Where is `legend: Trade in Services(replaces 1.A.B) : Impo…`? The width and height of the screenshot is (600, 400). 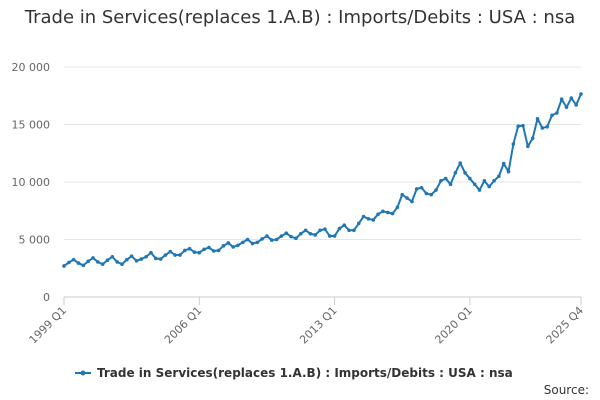 legend: Trade in Services(replaces 1.A.B) : Impo… is located at coordinates (294, 373).